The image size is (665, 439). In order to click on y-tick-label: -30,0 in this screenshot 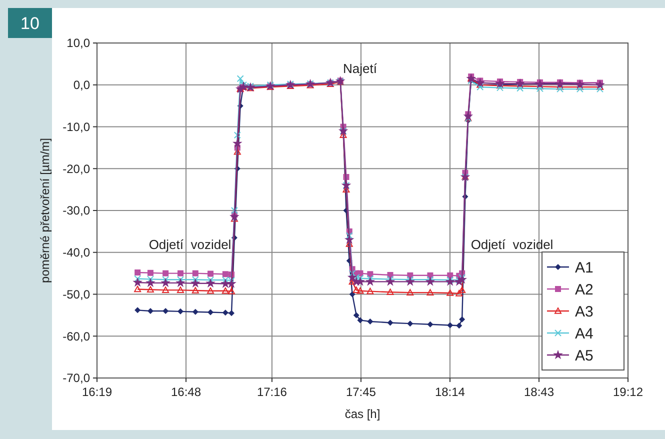, I will do `click(76, 211)`.